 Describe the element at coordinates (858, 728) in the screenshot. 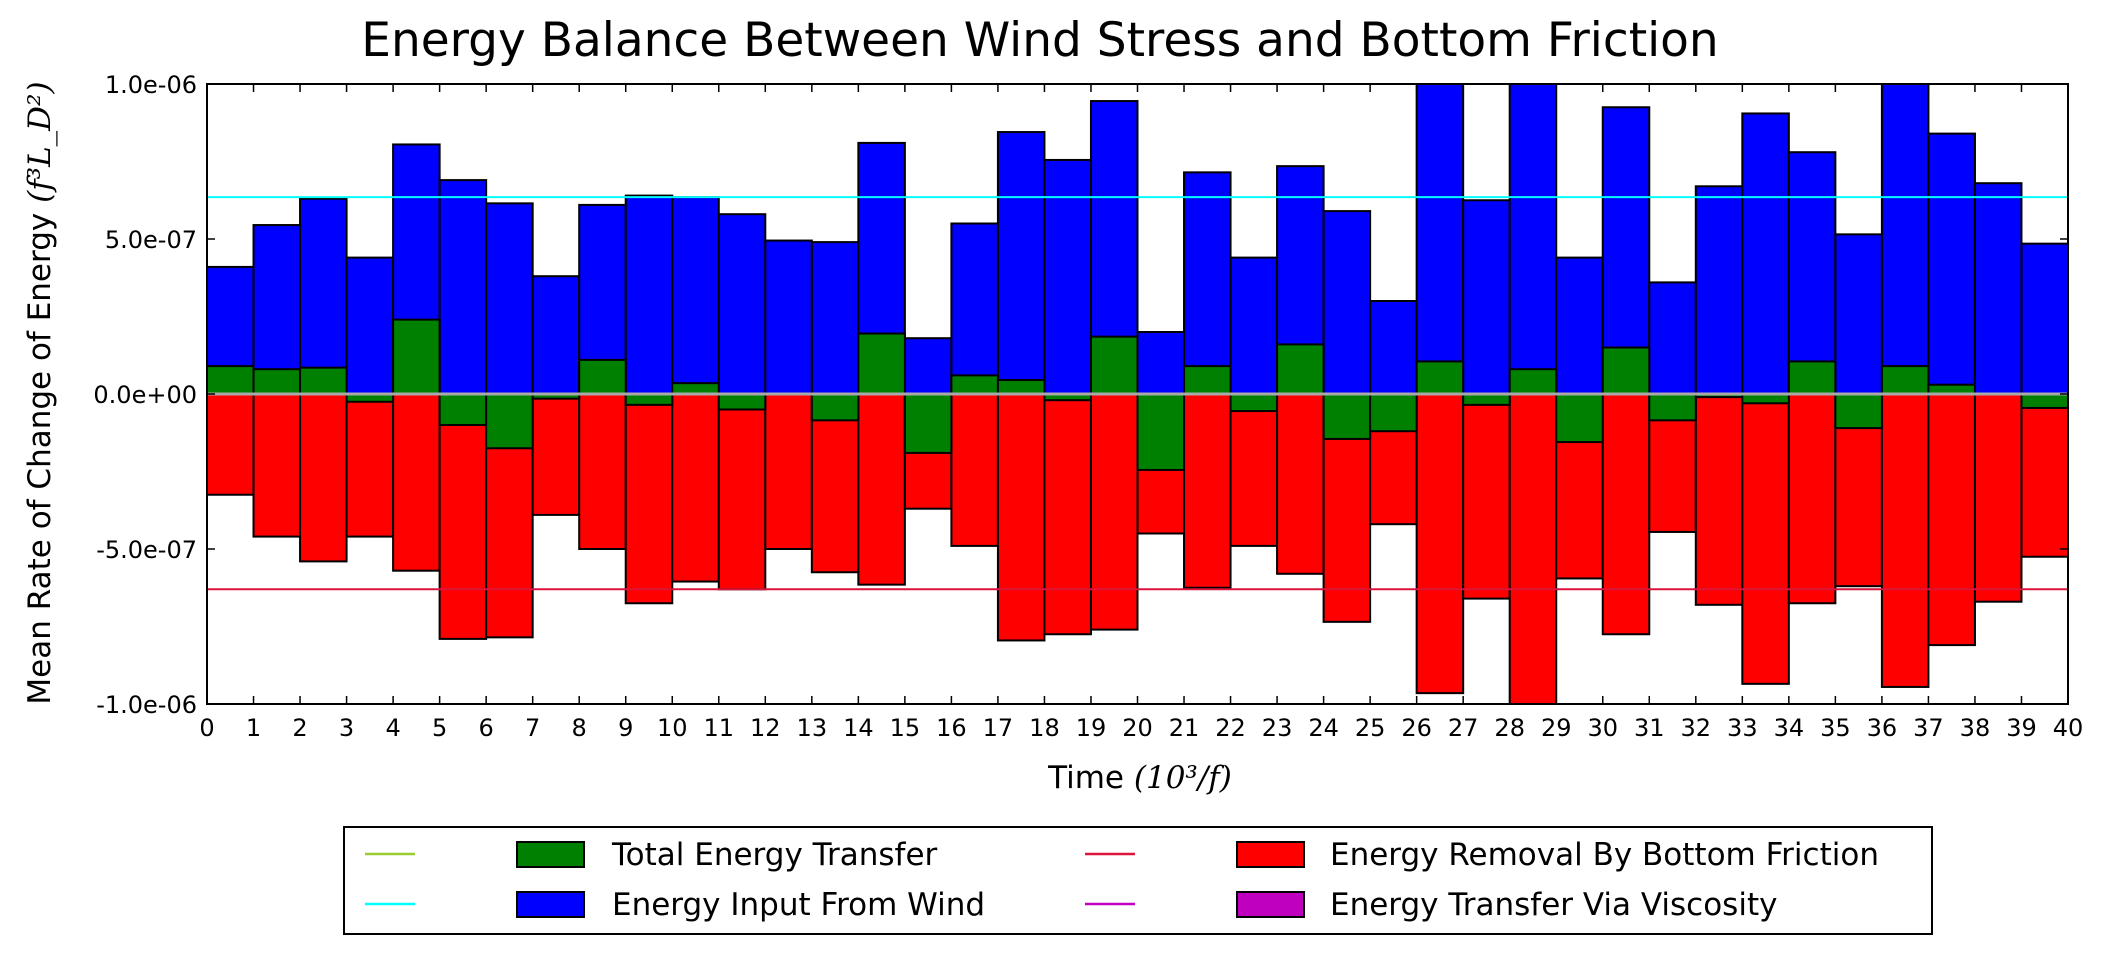

I see `x-tick-label: 14` at that location.